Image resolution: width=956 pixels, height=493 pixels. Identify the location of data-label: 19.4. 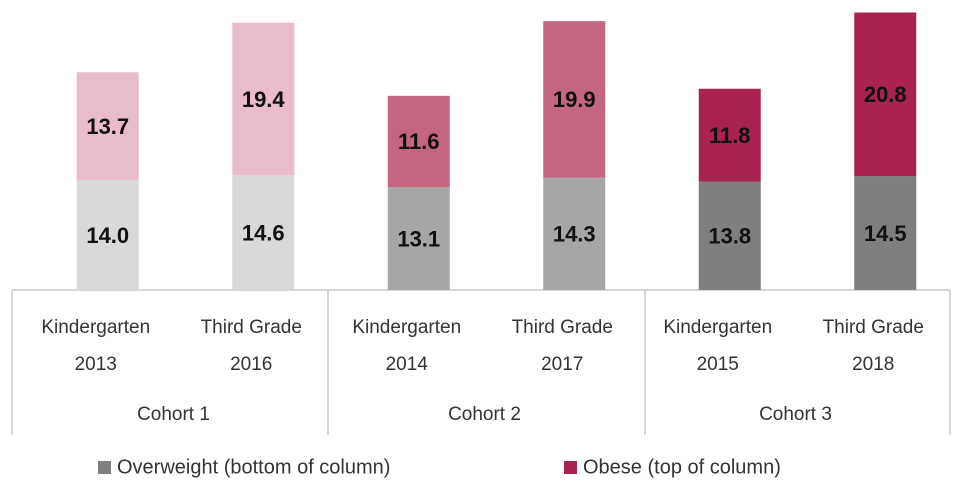
(264, 99).